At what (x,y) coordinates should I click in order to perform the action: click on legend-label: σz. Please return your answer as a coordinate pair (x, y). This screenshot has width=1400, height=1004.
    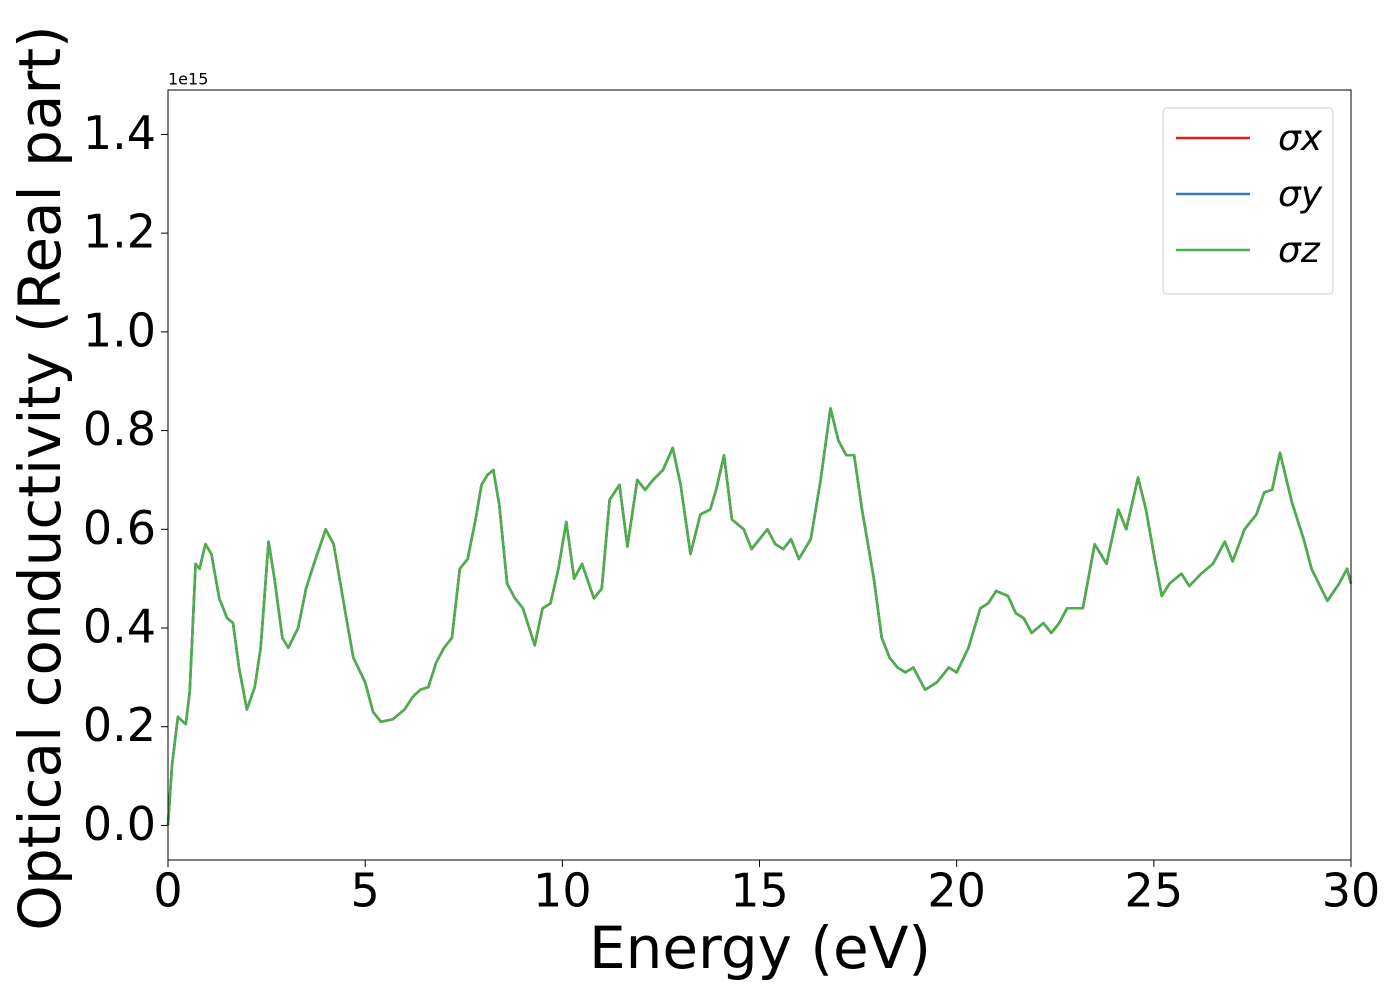
    Looking at the image, I should click on (1299, 250).